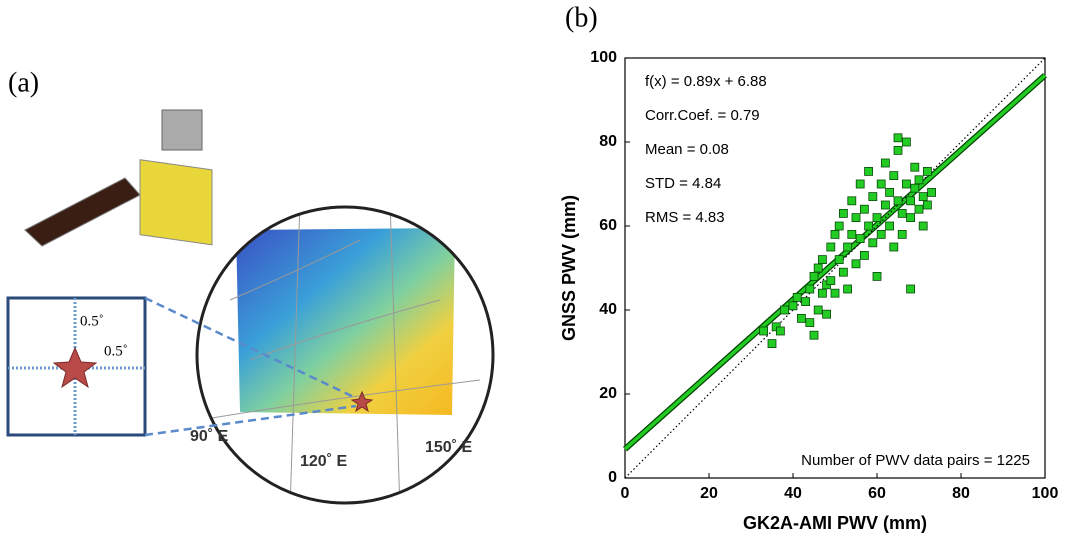 This screenshot has height=545, width=1067. I want to click on y-tick-label: 0, so click(612, 477).